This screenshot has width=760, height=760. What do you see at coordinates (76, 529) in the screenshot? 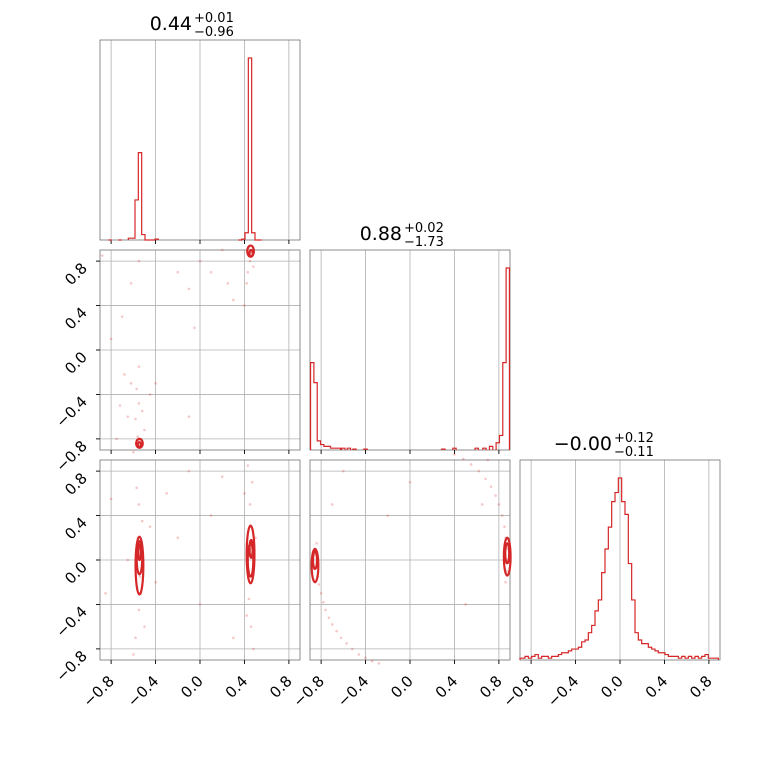
I see `ytick-label-2-3: 0.4` at bounding box center [76, 529].